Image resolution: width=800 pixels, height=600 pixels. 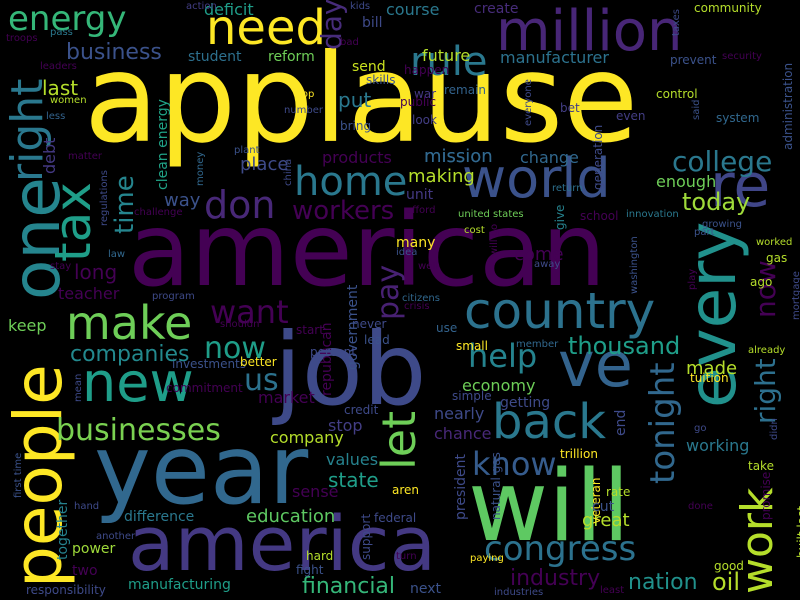 What do you see at coordinates (459, 413) in the screenshot?
I see `word-nearly: nearly` at bounding box center [459, 413].